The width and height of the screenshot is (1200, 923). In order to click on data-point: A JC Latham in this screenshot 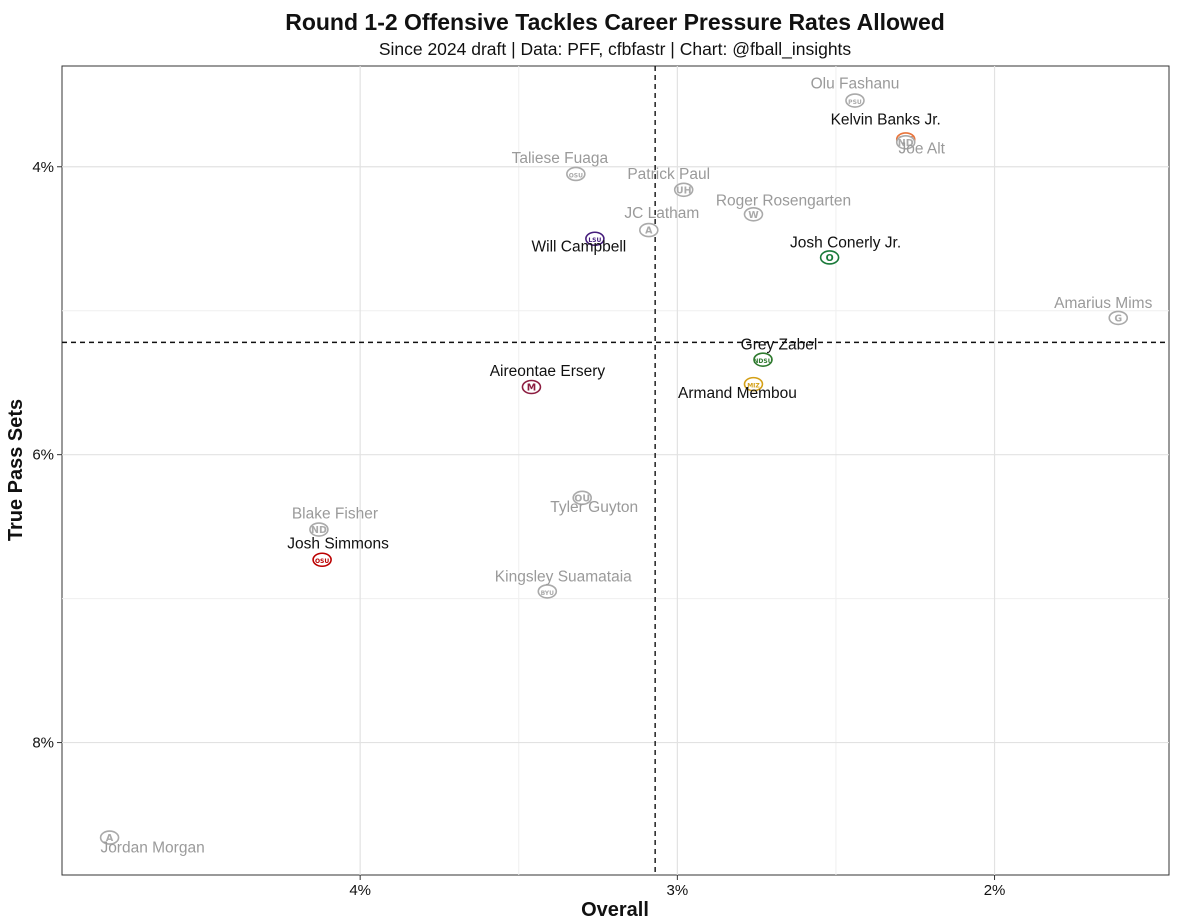, I will do `click(661, 221)`.